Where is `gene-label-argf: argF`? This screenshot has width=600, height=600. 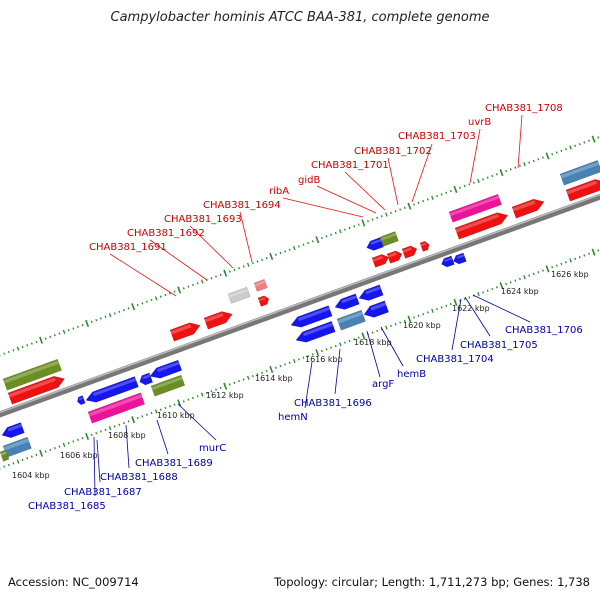
gene-label-argf: argF is located at coordinates (383, 384).